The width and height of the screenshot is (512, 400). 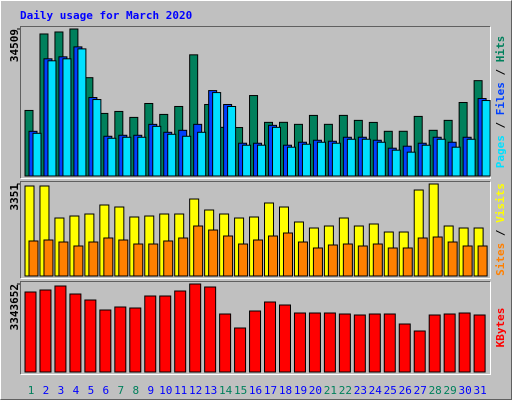 I want to click on x-tick-label: 15, so click(x=240, y=390).